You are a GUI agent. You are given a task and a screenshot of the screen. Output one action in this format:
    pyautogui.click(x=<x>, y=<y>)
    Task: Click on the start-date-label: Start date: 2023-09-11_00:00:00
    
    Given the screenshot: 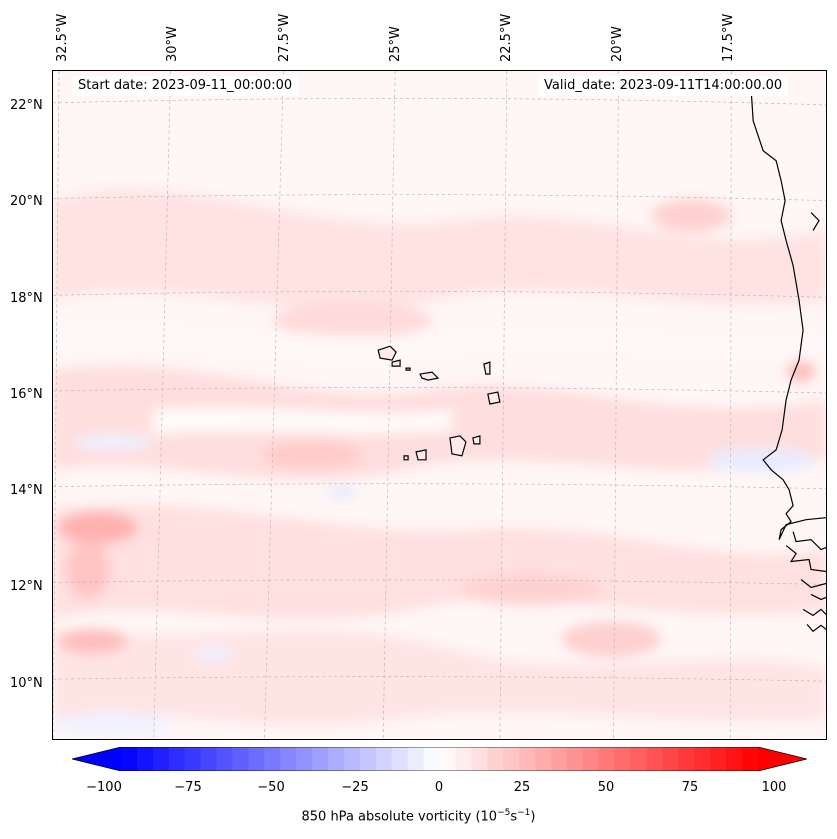 What is the action you would take?
    pyautogui.click(x=185, y=86)
    